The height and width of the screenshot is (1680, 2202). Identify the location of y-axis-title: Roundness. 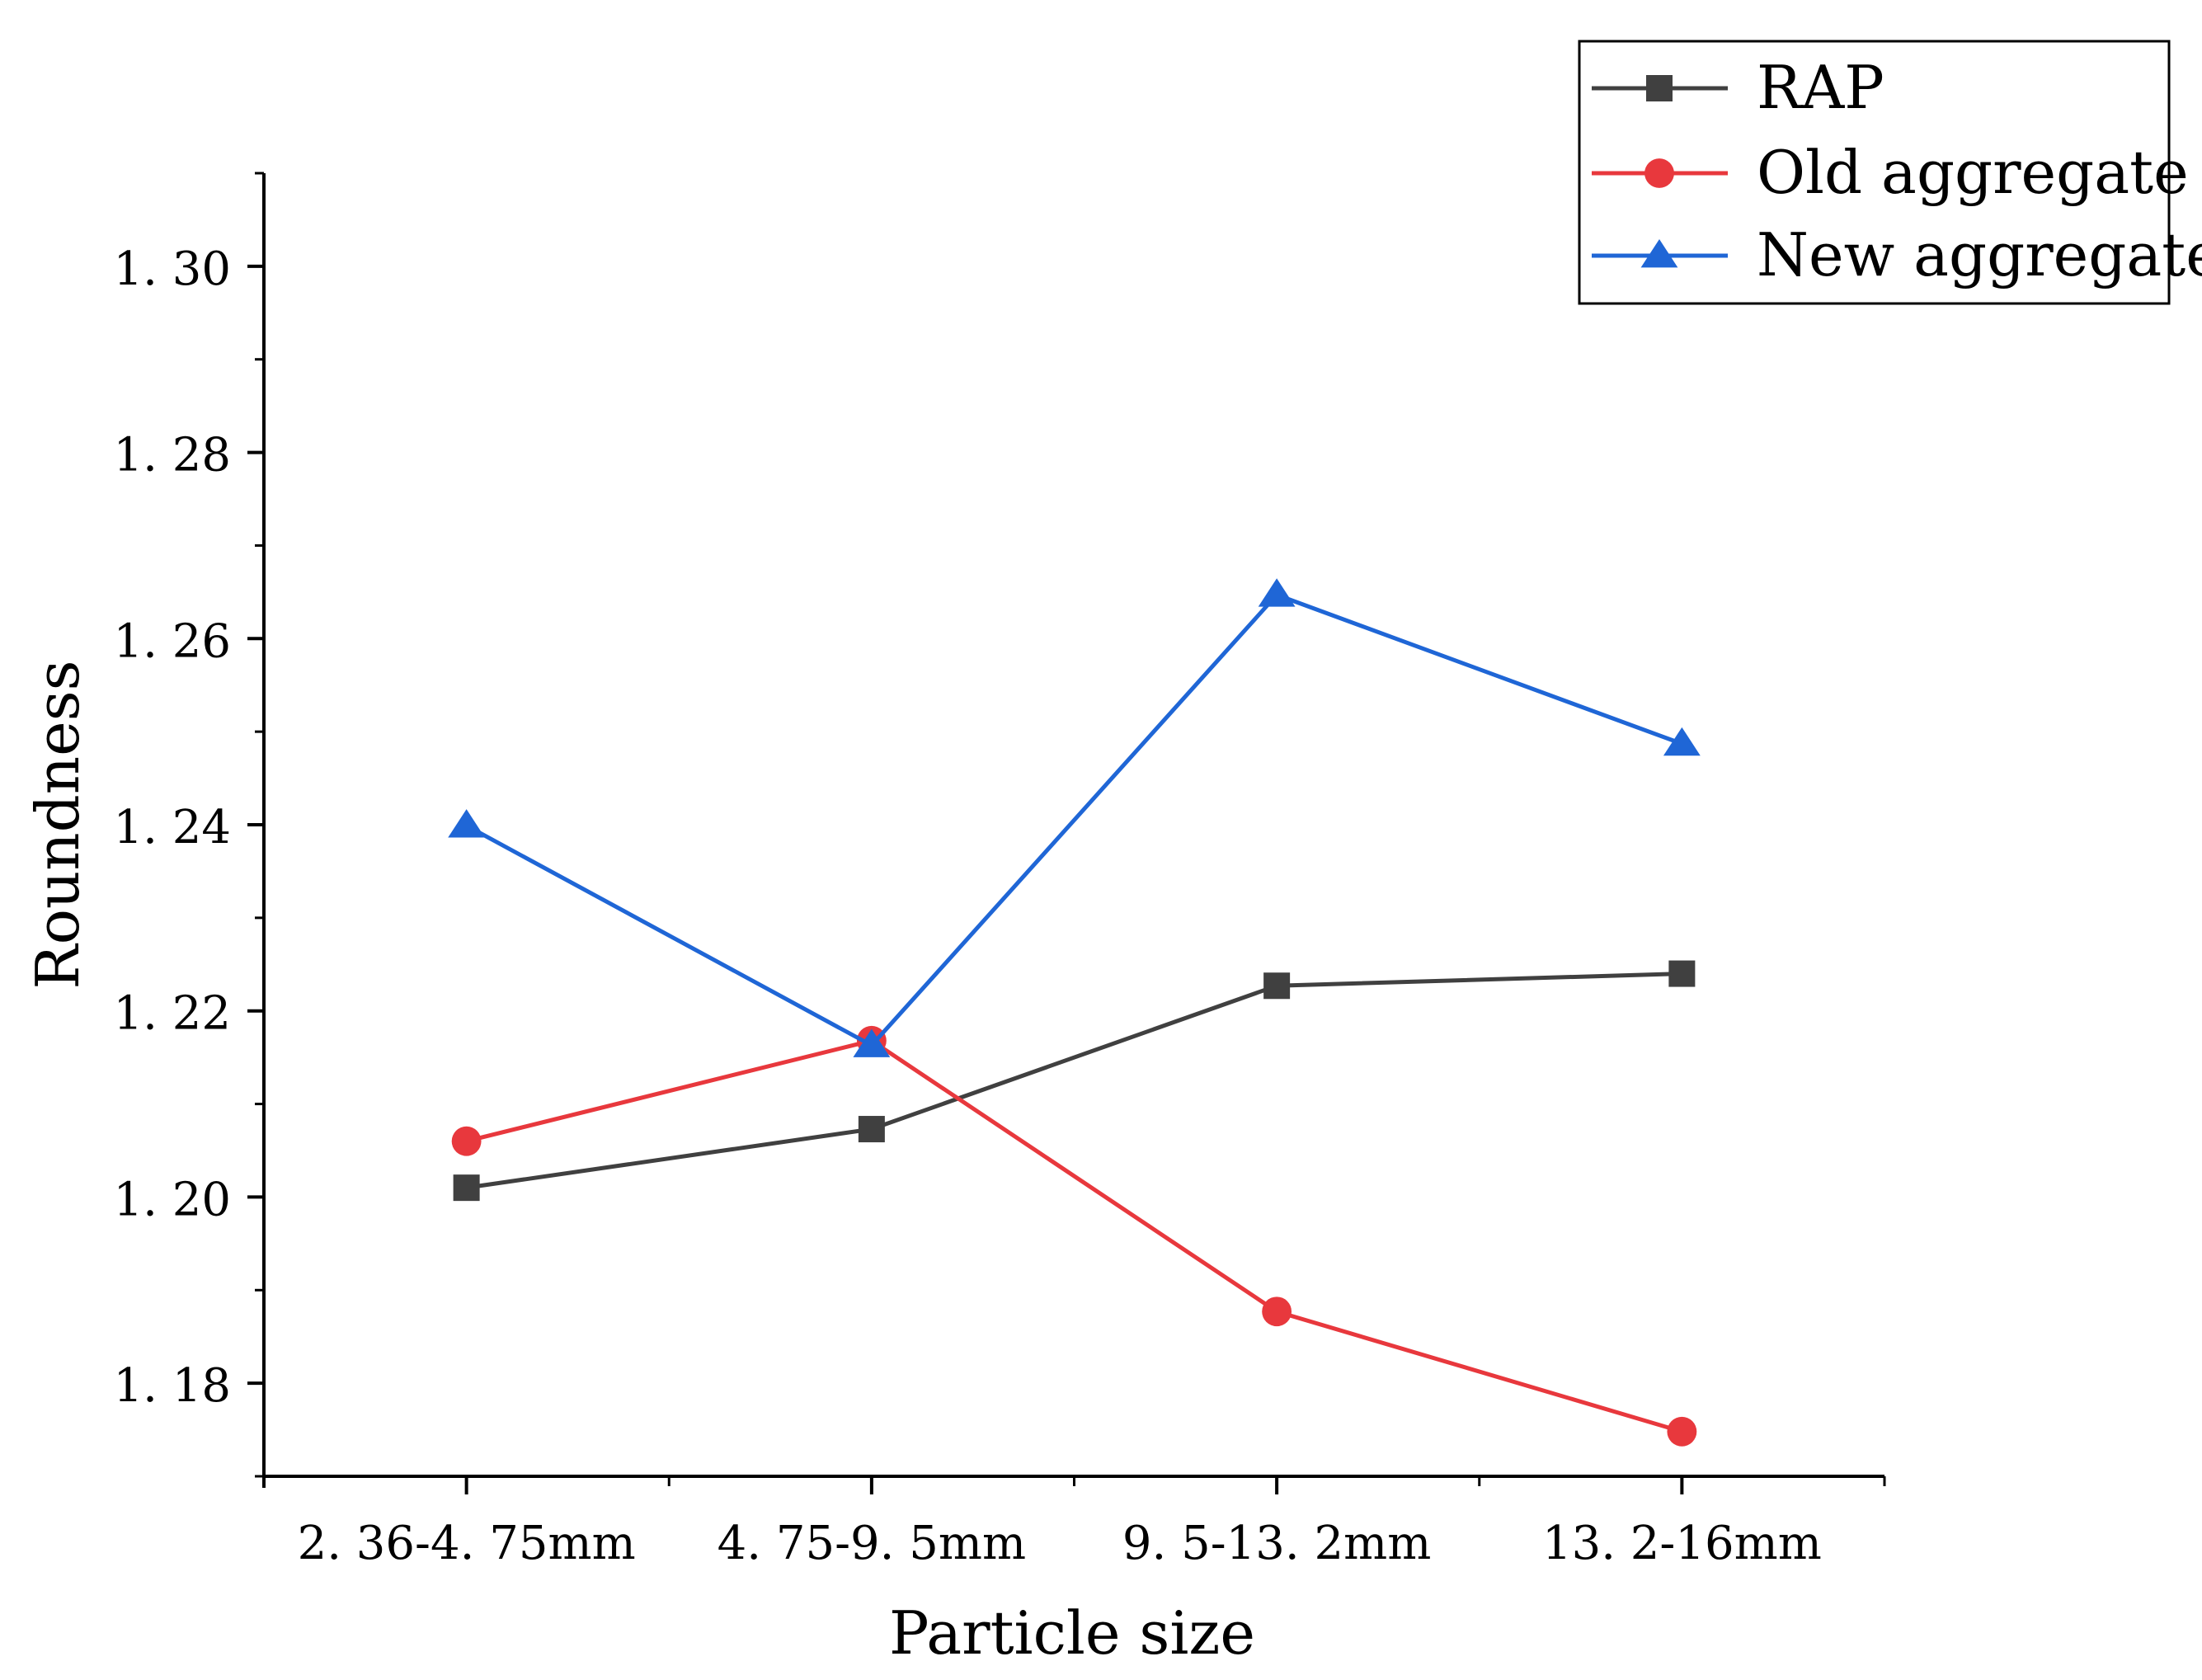
(57, 824).